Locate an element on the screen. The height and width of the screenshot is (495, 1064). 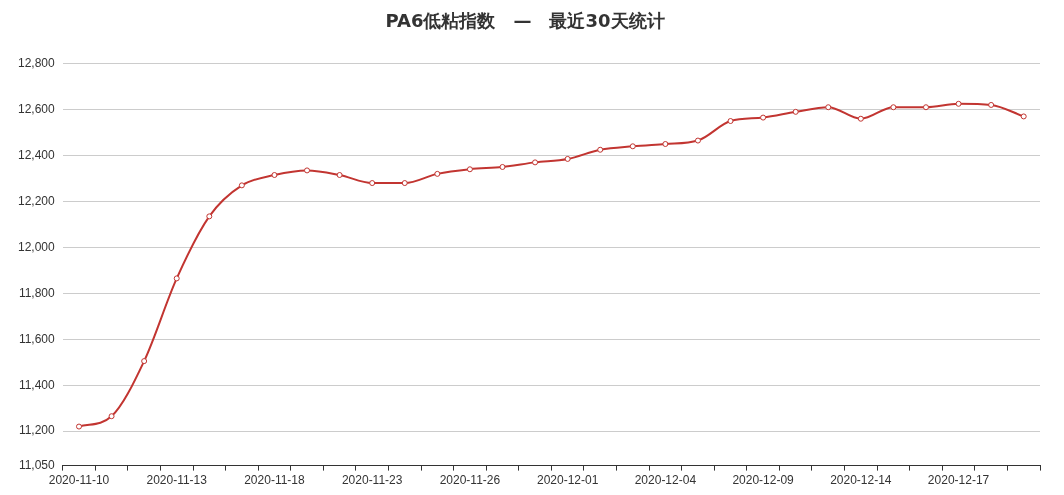
y-tick-label: 11,600 is located at coordinates (37, 338).